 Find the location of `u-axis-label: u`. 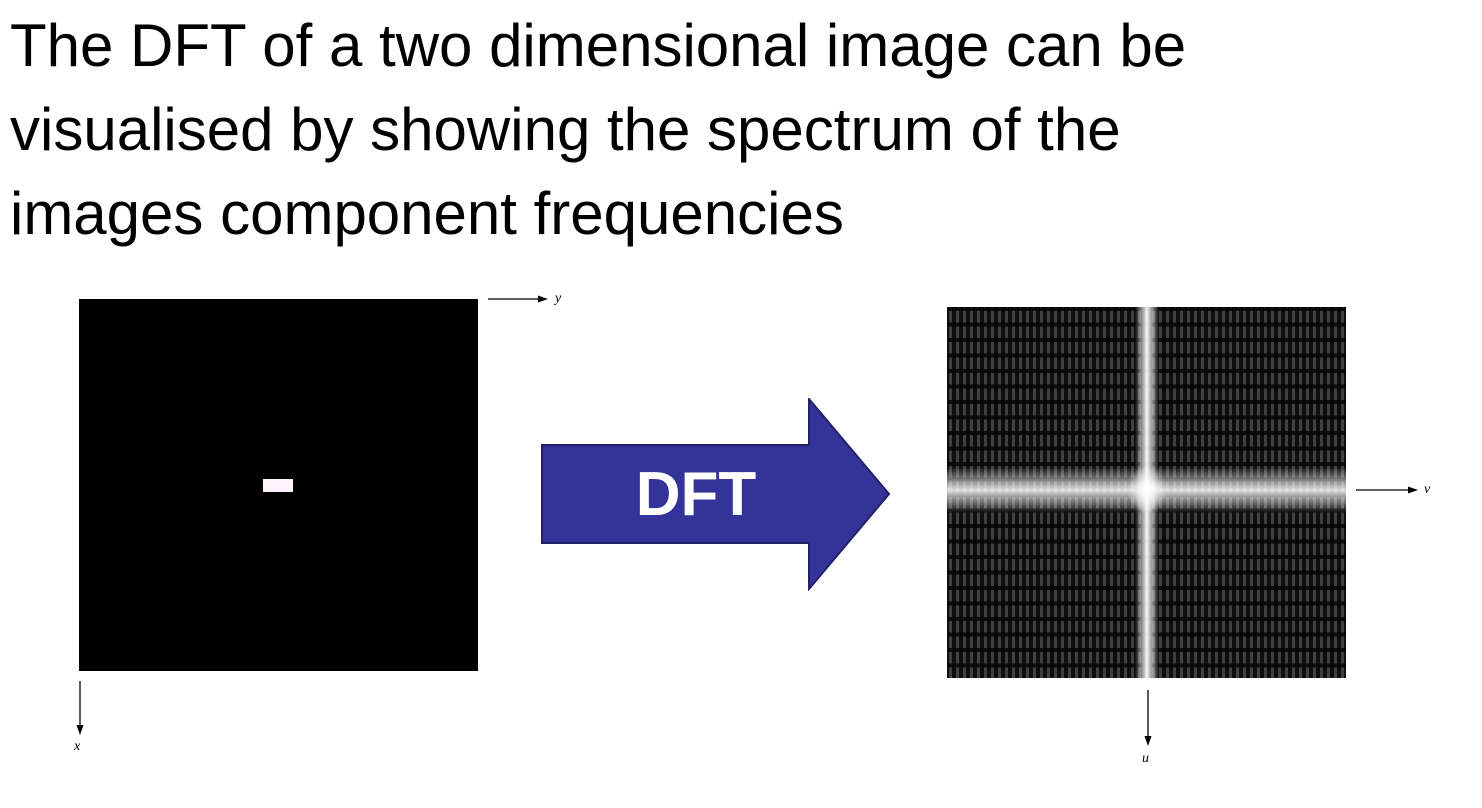

u-axis-label: u is located at coordinates (1145, 758).